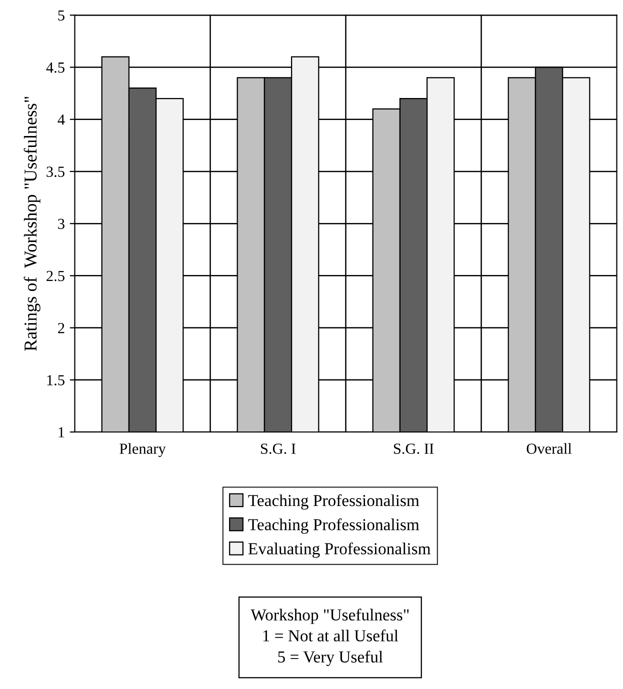 Image resolution: width=623 pixels, height=689 pixels. What do you see at coordinates (61, 119) in the screenshot?
I see `y-tick-label: 4` at bounding box center [61, 119].